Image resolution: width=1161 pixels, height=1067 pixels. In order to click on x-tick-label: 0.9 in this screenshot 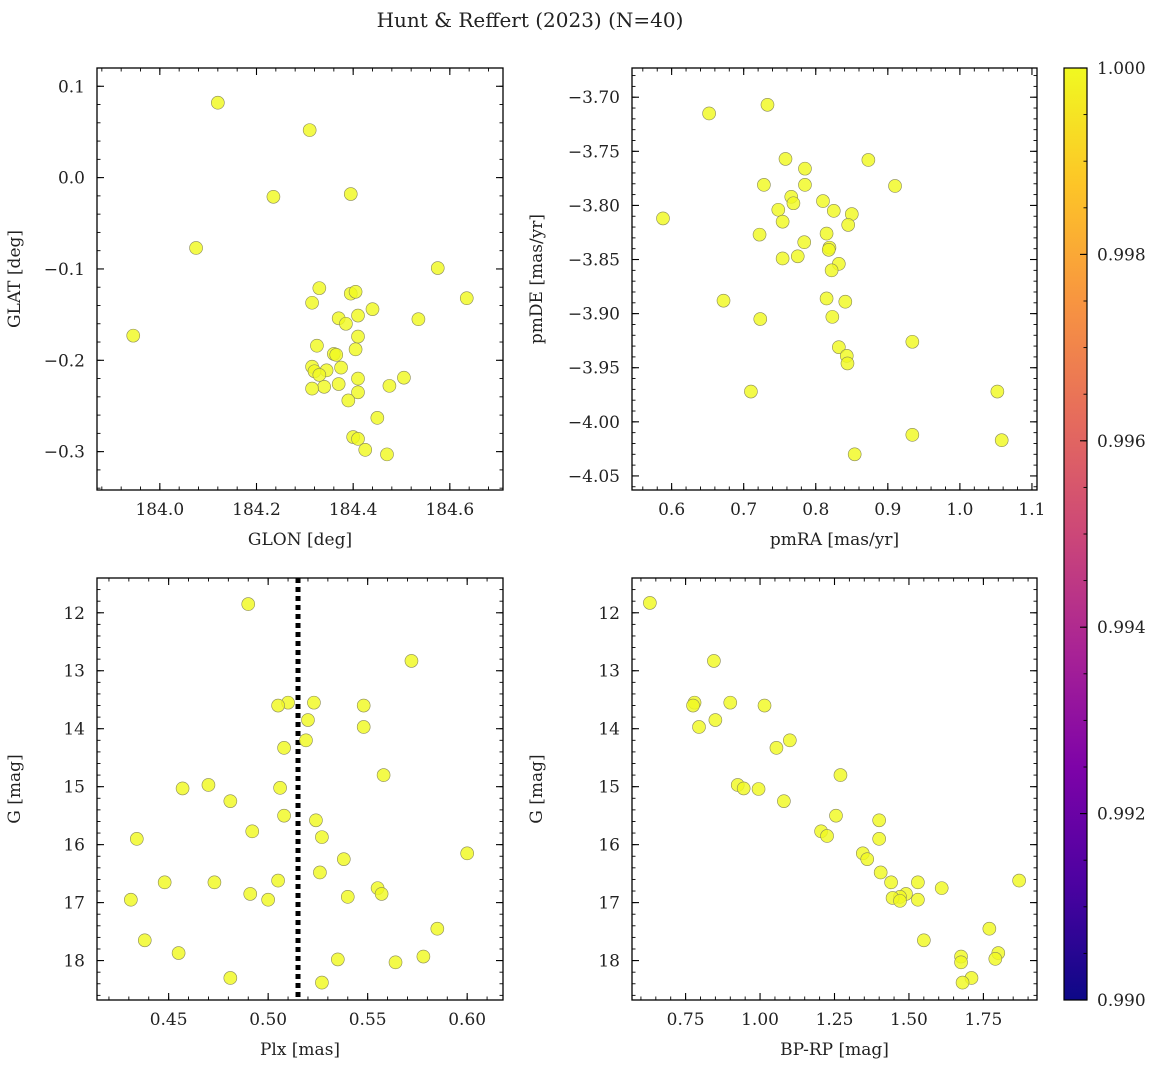, I will do `click(887, 510)`.